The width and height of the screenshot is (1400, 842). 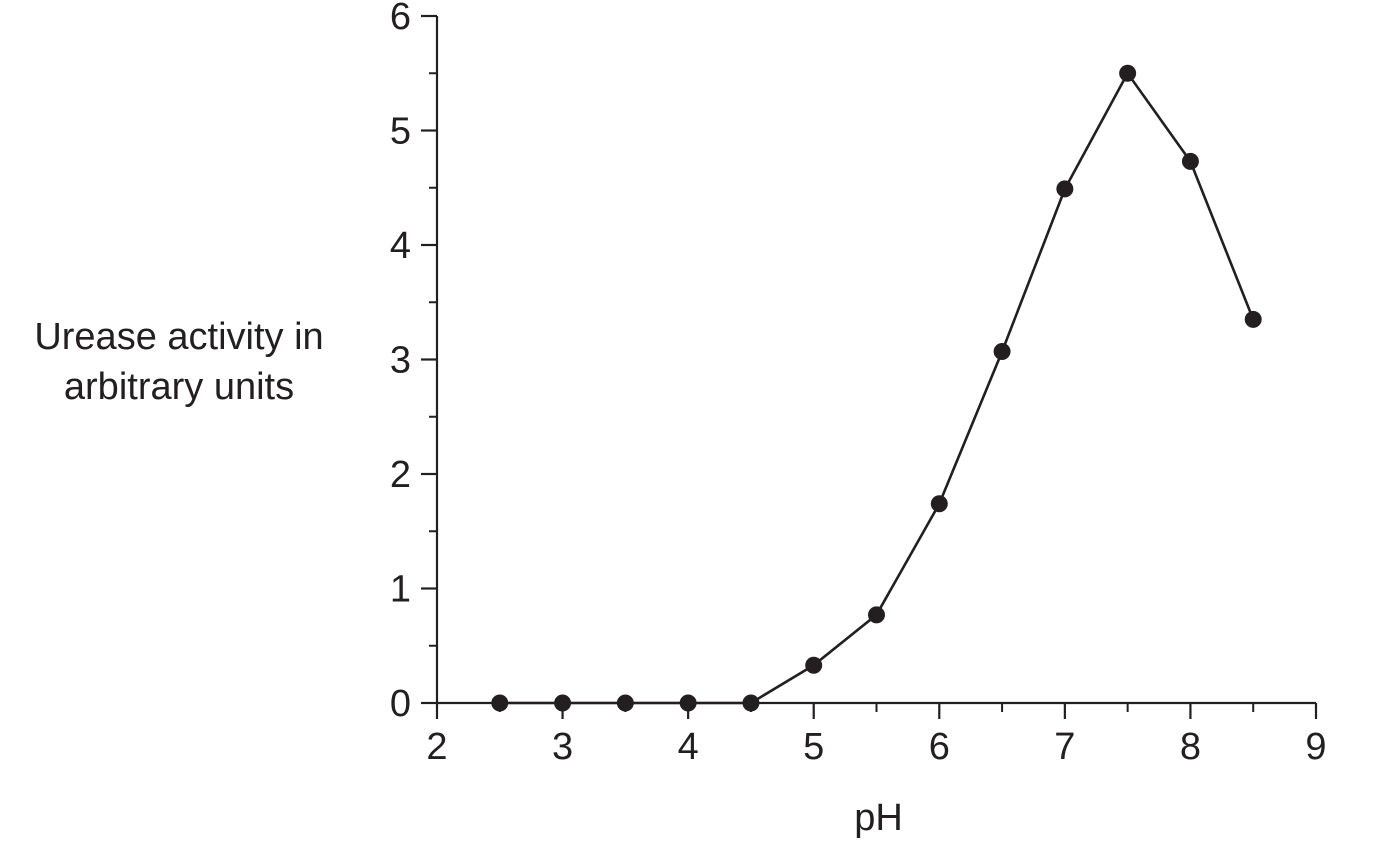 What do you see at coordinates (400, 132) in the screenshot?
I see `y-tick-label: 5` at bounding box center [400, 132].